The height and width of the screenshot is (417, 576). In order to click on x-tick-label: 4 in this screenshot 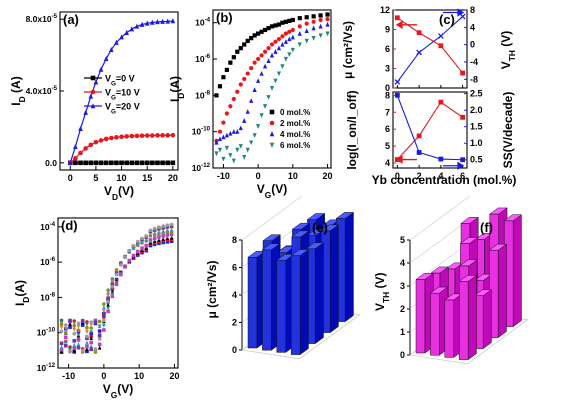, I will do `click(440, 176)`.